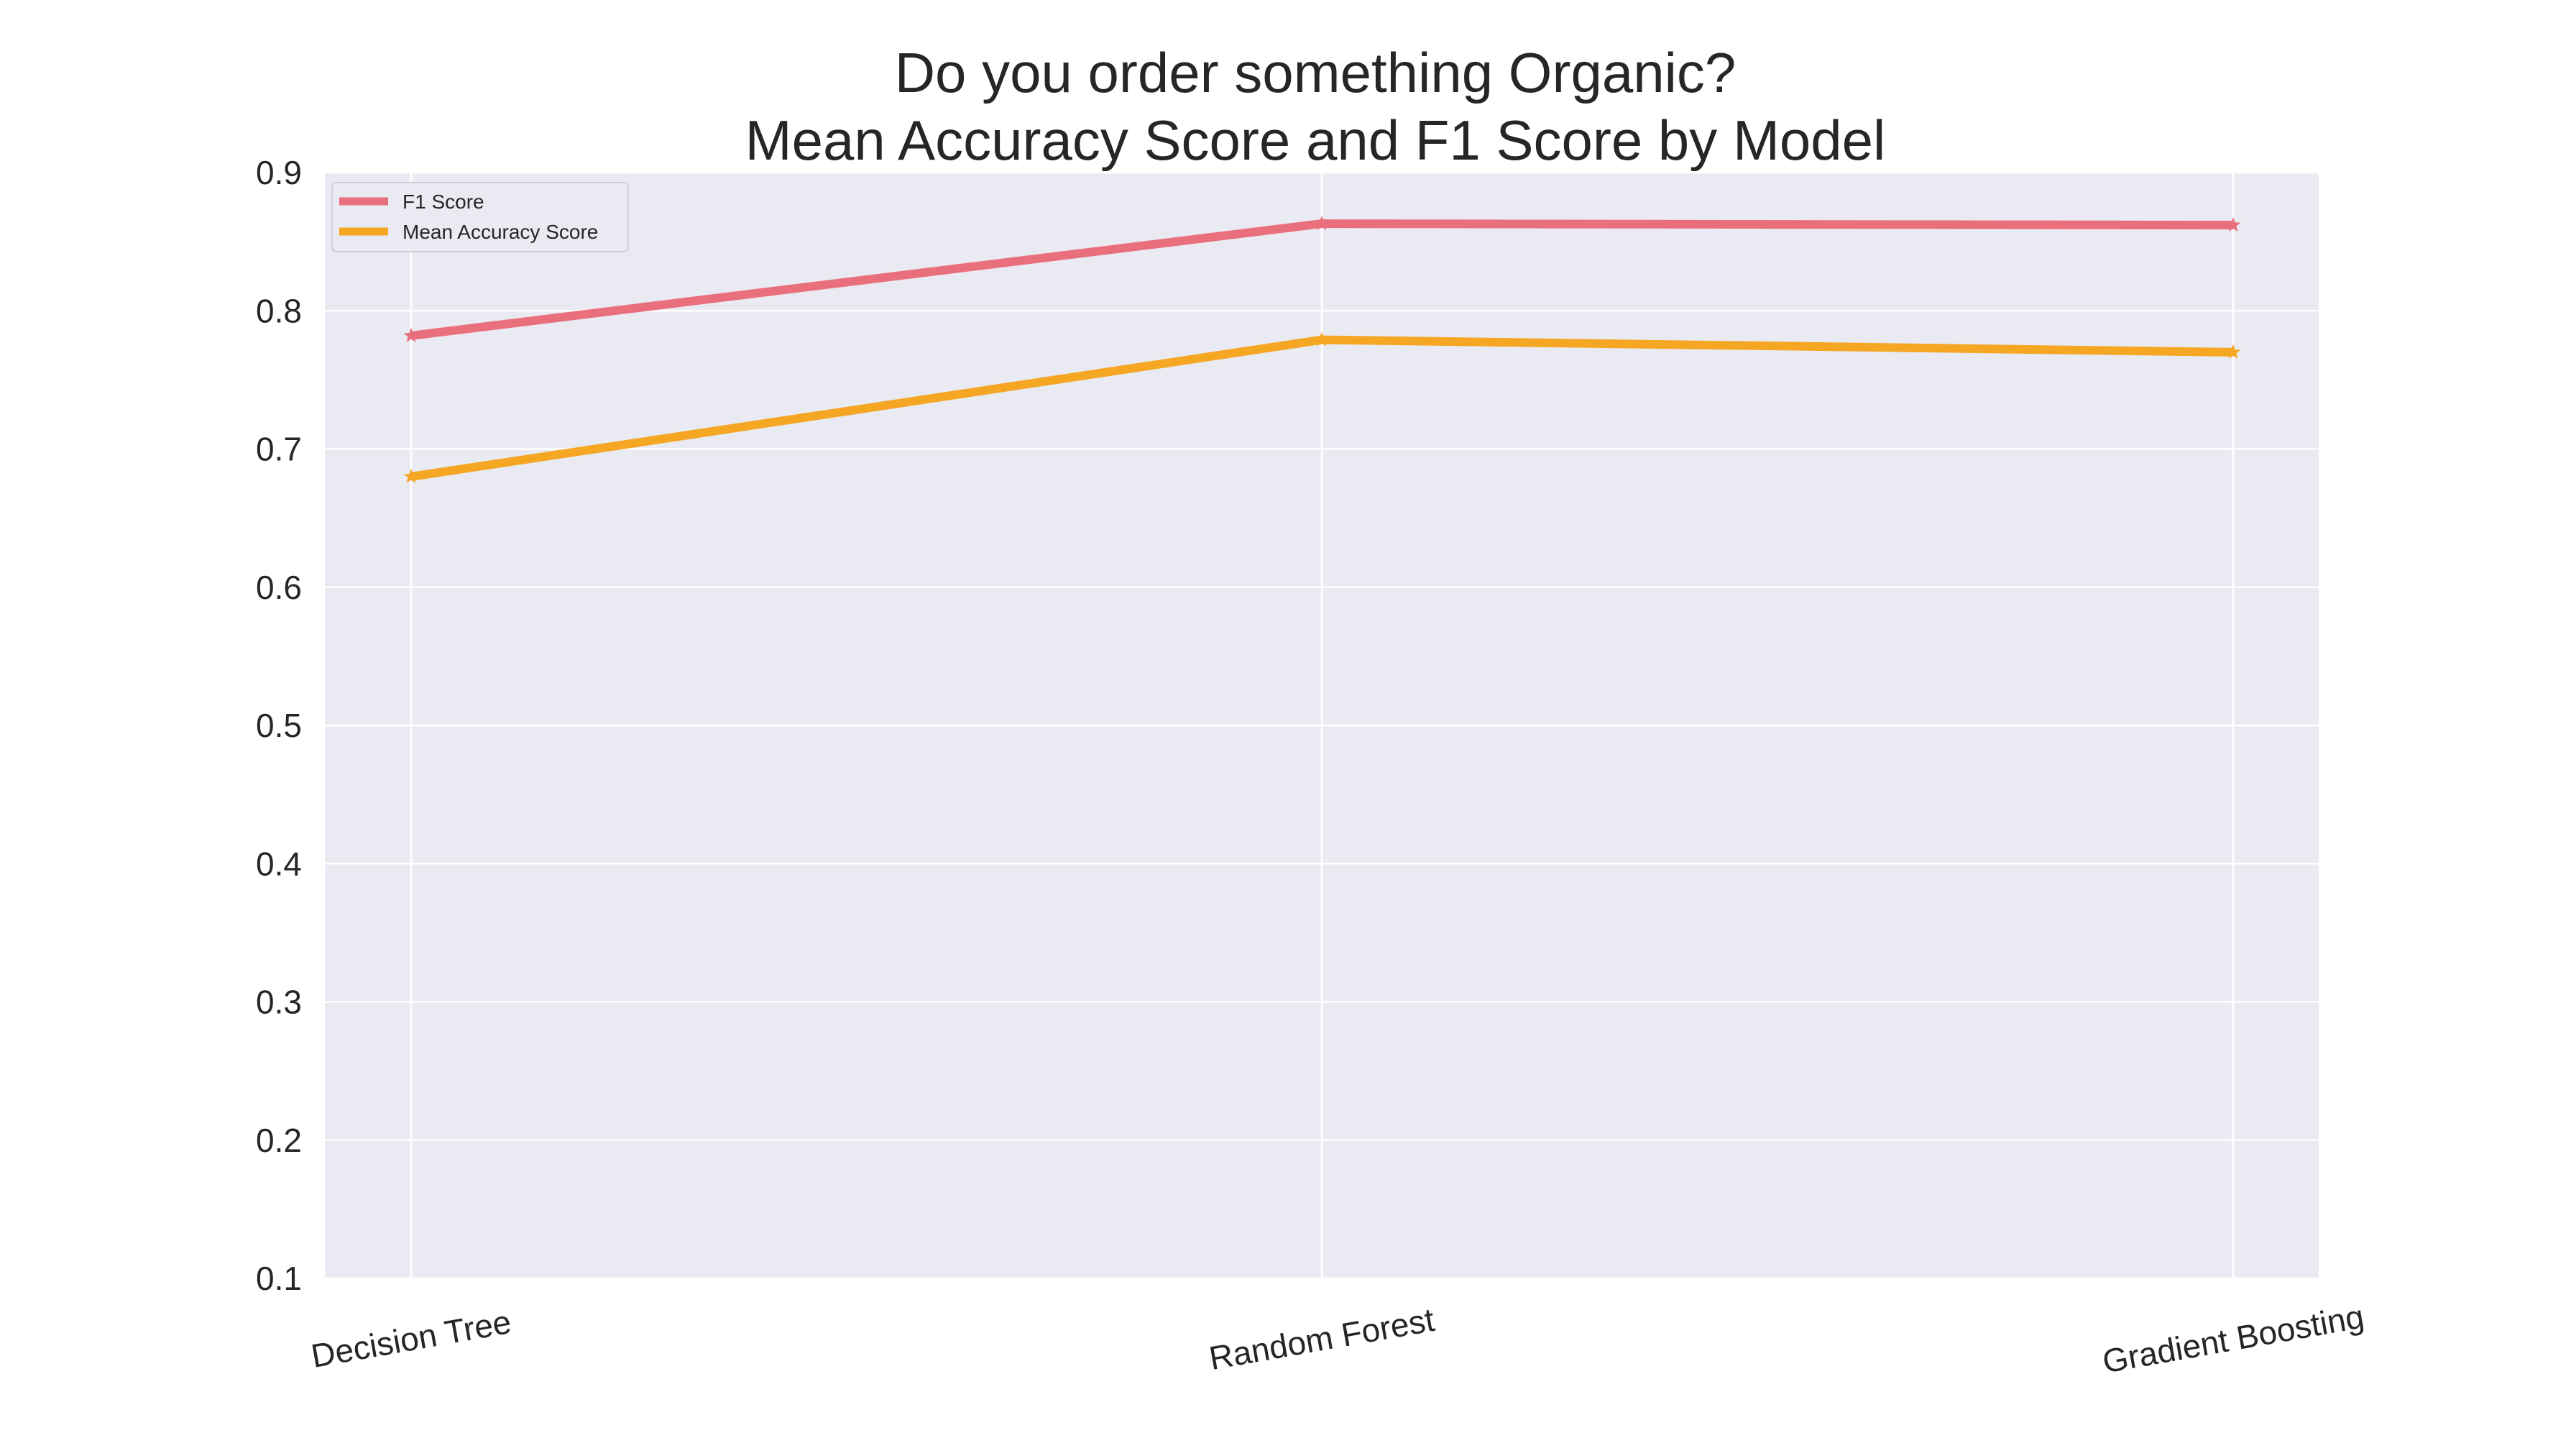 The width and height of the screenshot is (2576, 1438). What do you see at coordinates (279, 310) in the screenshot?
I see `y-tick-label: 0.8` at bounding box center [279, 310].